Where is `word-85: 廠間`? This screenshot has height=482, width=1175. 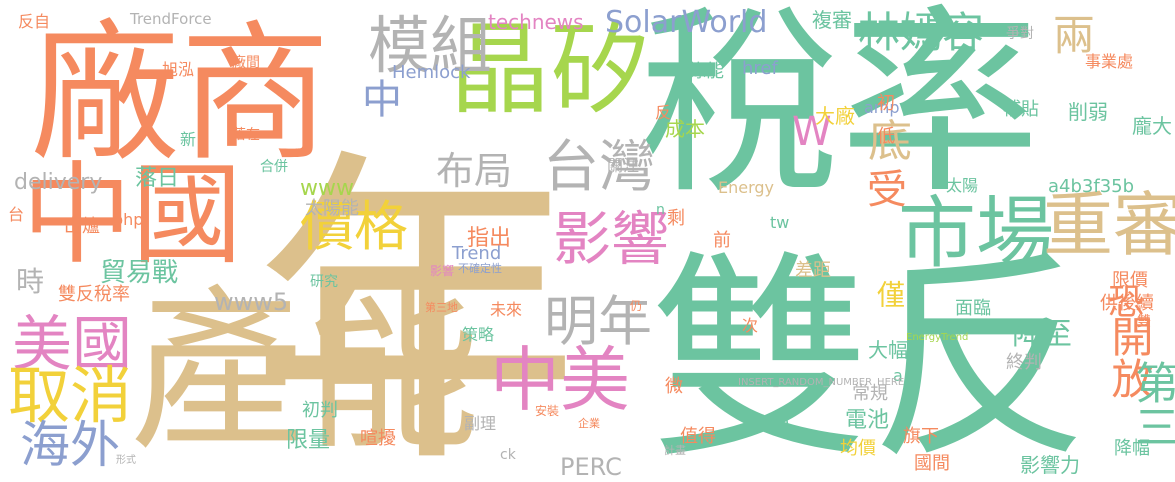
word-85: 廠間 is located at coordinates (246, 63).